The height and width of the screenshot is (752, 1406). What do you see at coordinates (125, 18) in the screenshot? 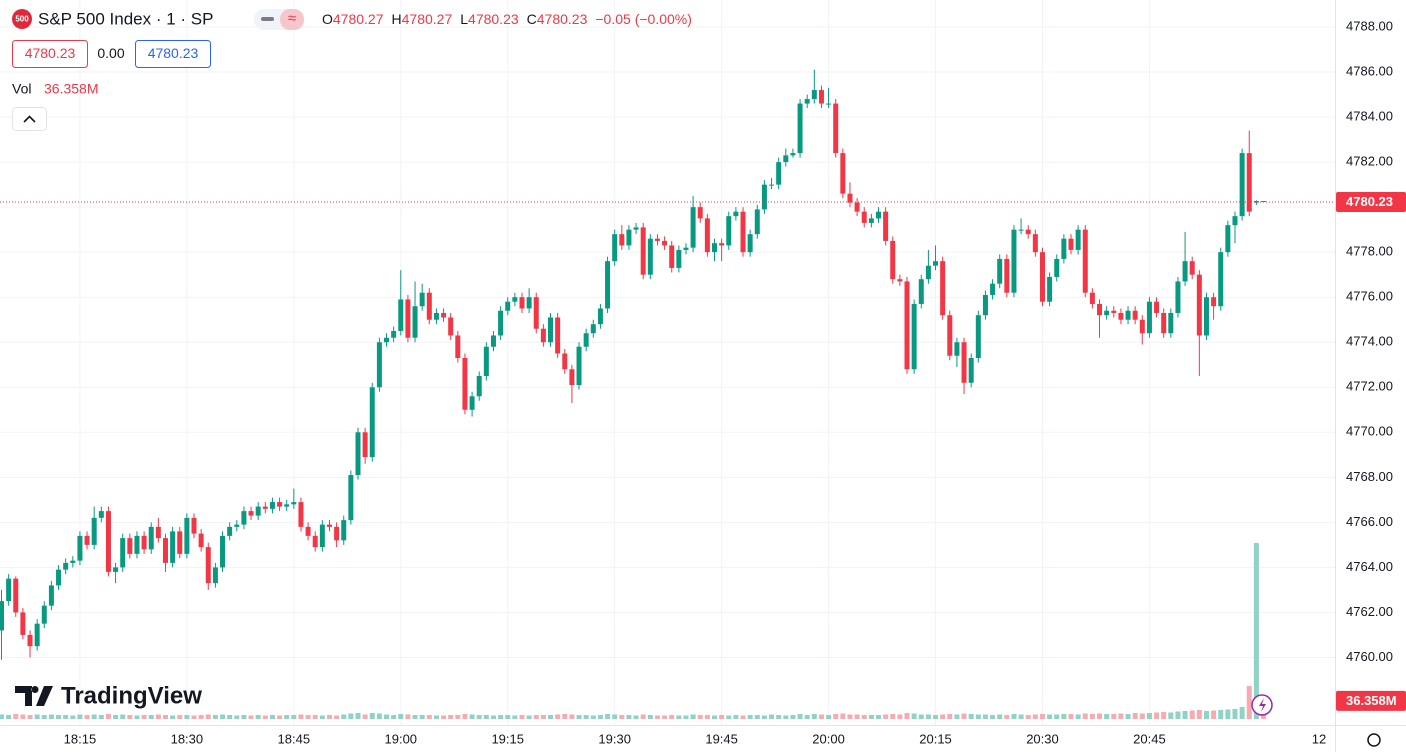
I see `symbol-title: S&P 500 Index · 1 · SP` at bounding box center [125, 18].